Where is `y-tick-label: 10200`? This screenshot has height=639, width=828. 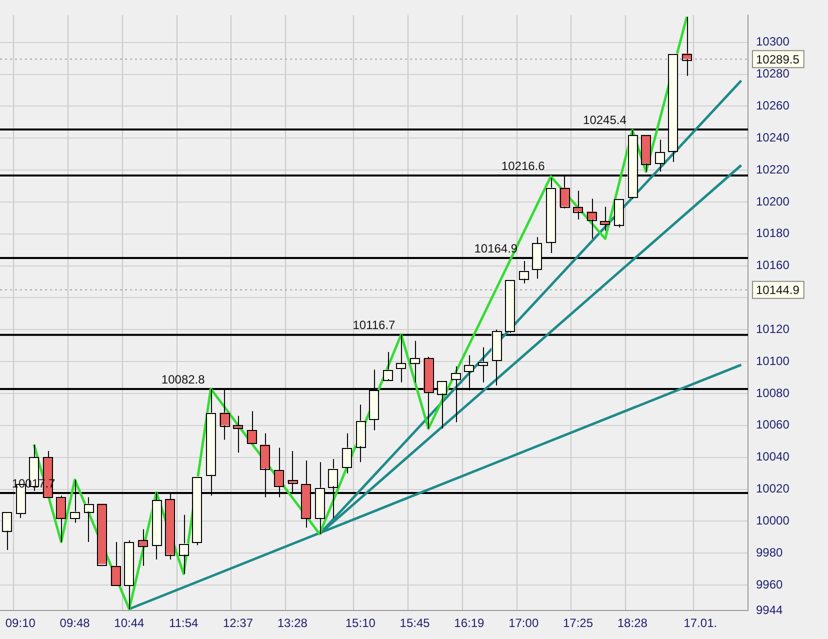
y-tick-label: 10200 is located at coordinates (773, 201).